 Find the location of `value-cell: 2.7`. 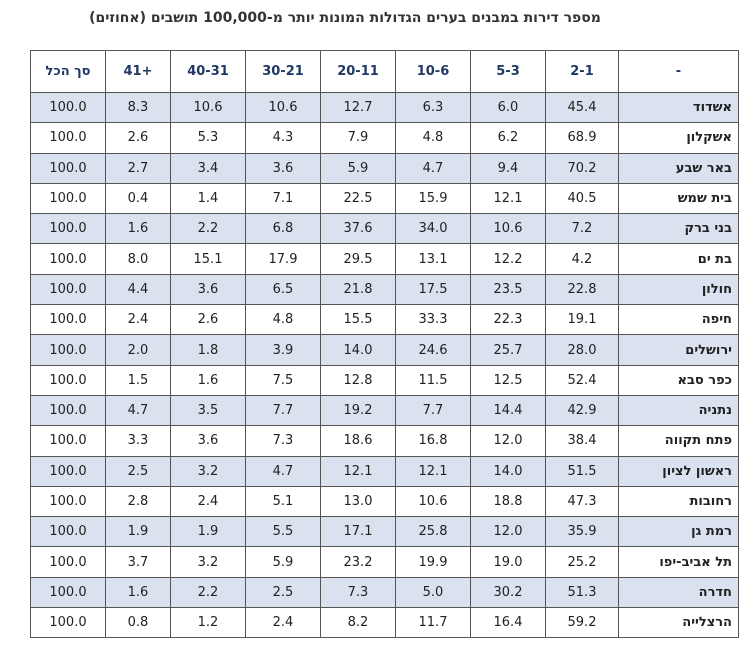

value-cell: 2.7 is located at coordinates (138, 168).